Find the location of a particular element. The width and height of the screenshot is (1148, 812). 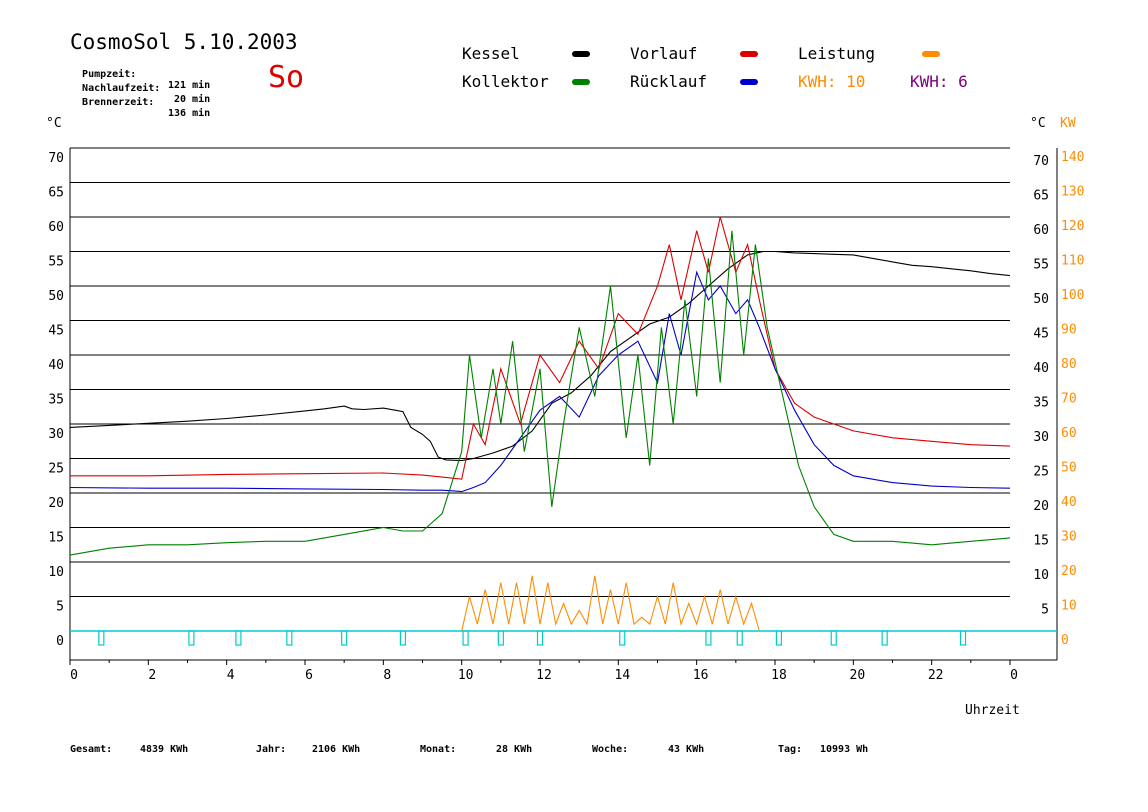

y-tick-label-right-power: 140 is located at coordinates (1072, 157).